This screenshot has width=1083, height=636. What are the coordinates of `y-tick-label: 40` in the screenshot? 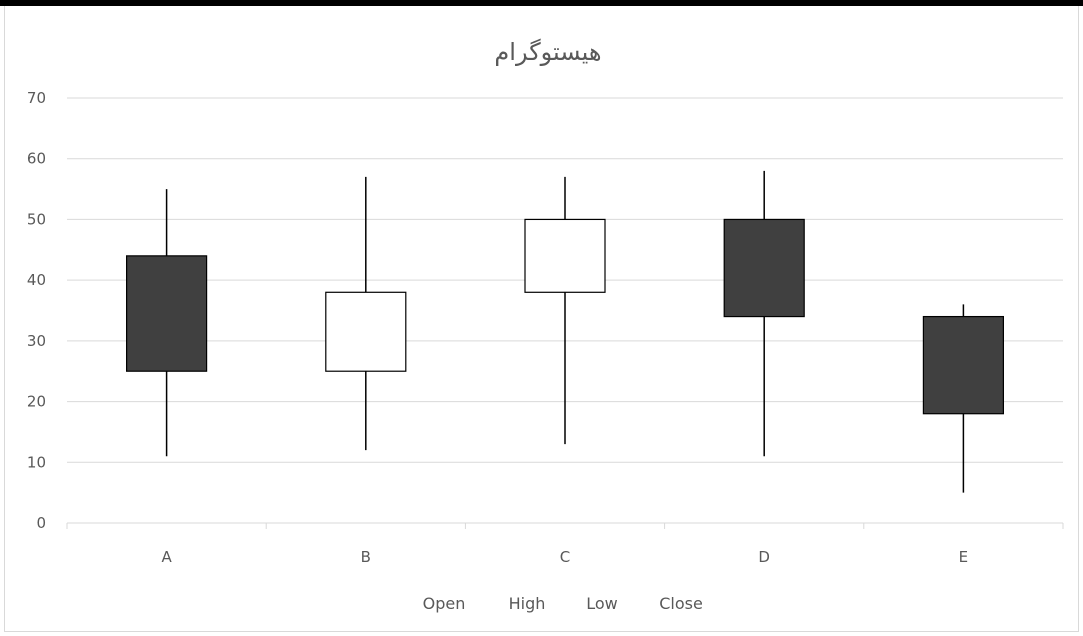 It's located at (36, 280).